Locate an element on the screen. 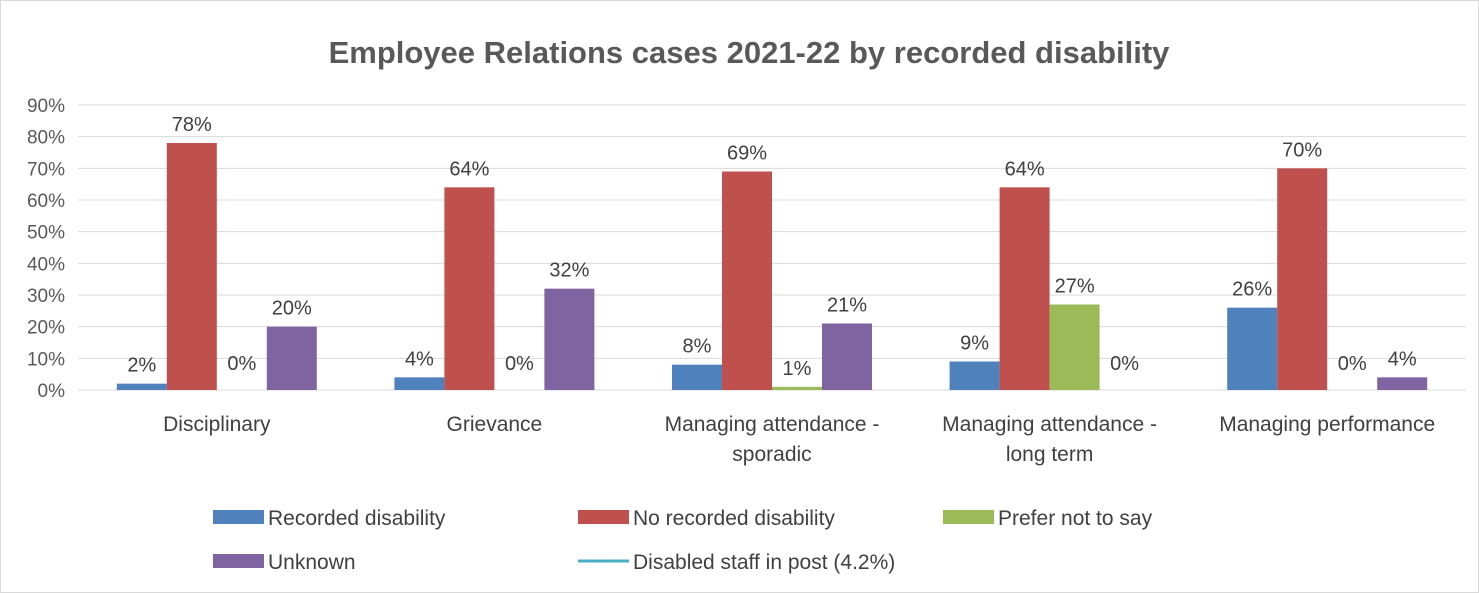  data-label: 21% is located at coordinates (847, 306).